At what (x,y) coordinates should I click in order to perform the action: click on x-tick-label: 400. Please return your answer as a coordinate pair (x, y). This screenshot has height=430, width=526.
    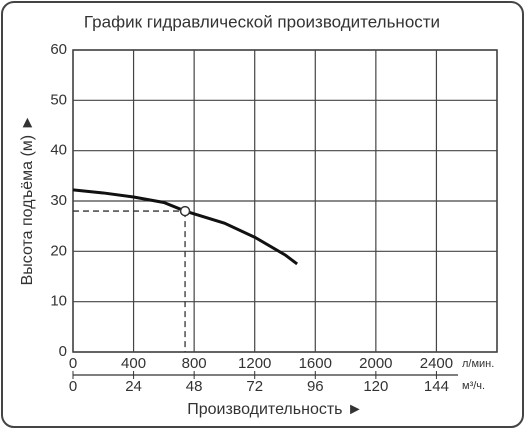
    Looking at the image, I should click on (133, 363).